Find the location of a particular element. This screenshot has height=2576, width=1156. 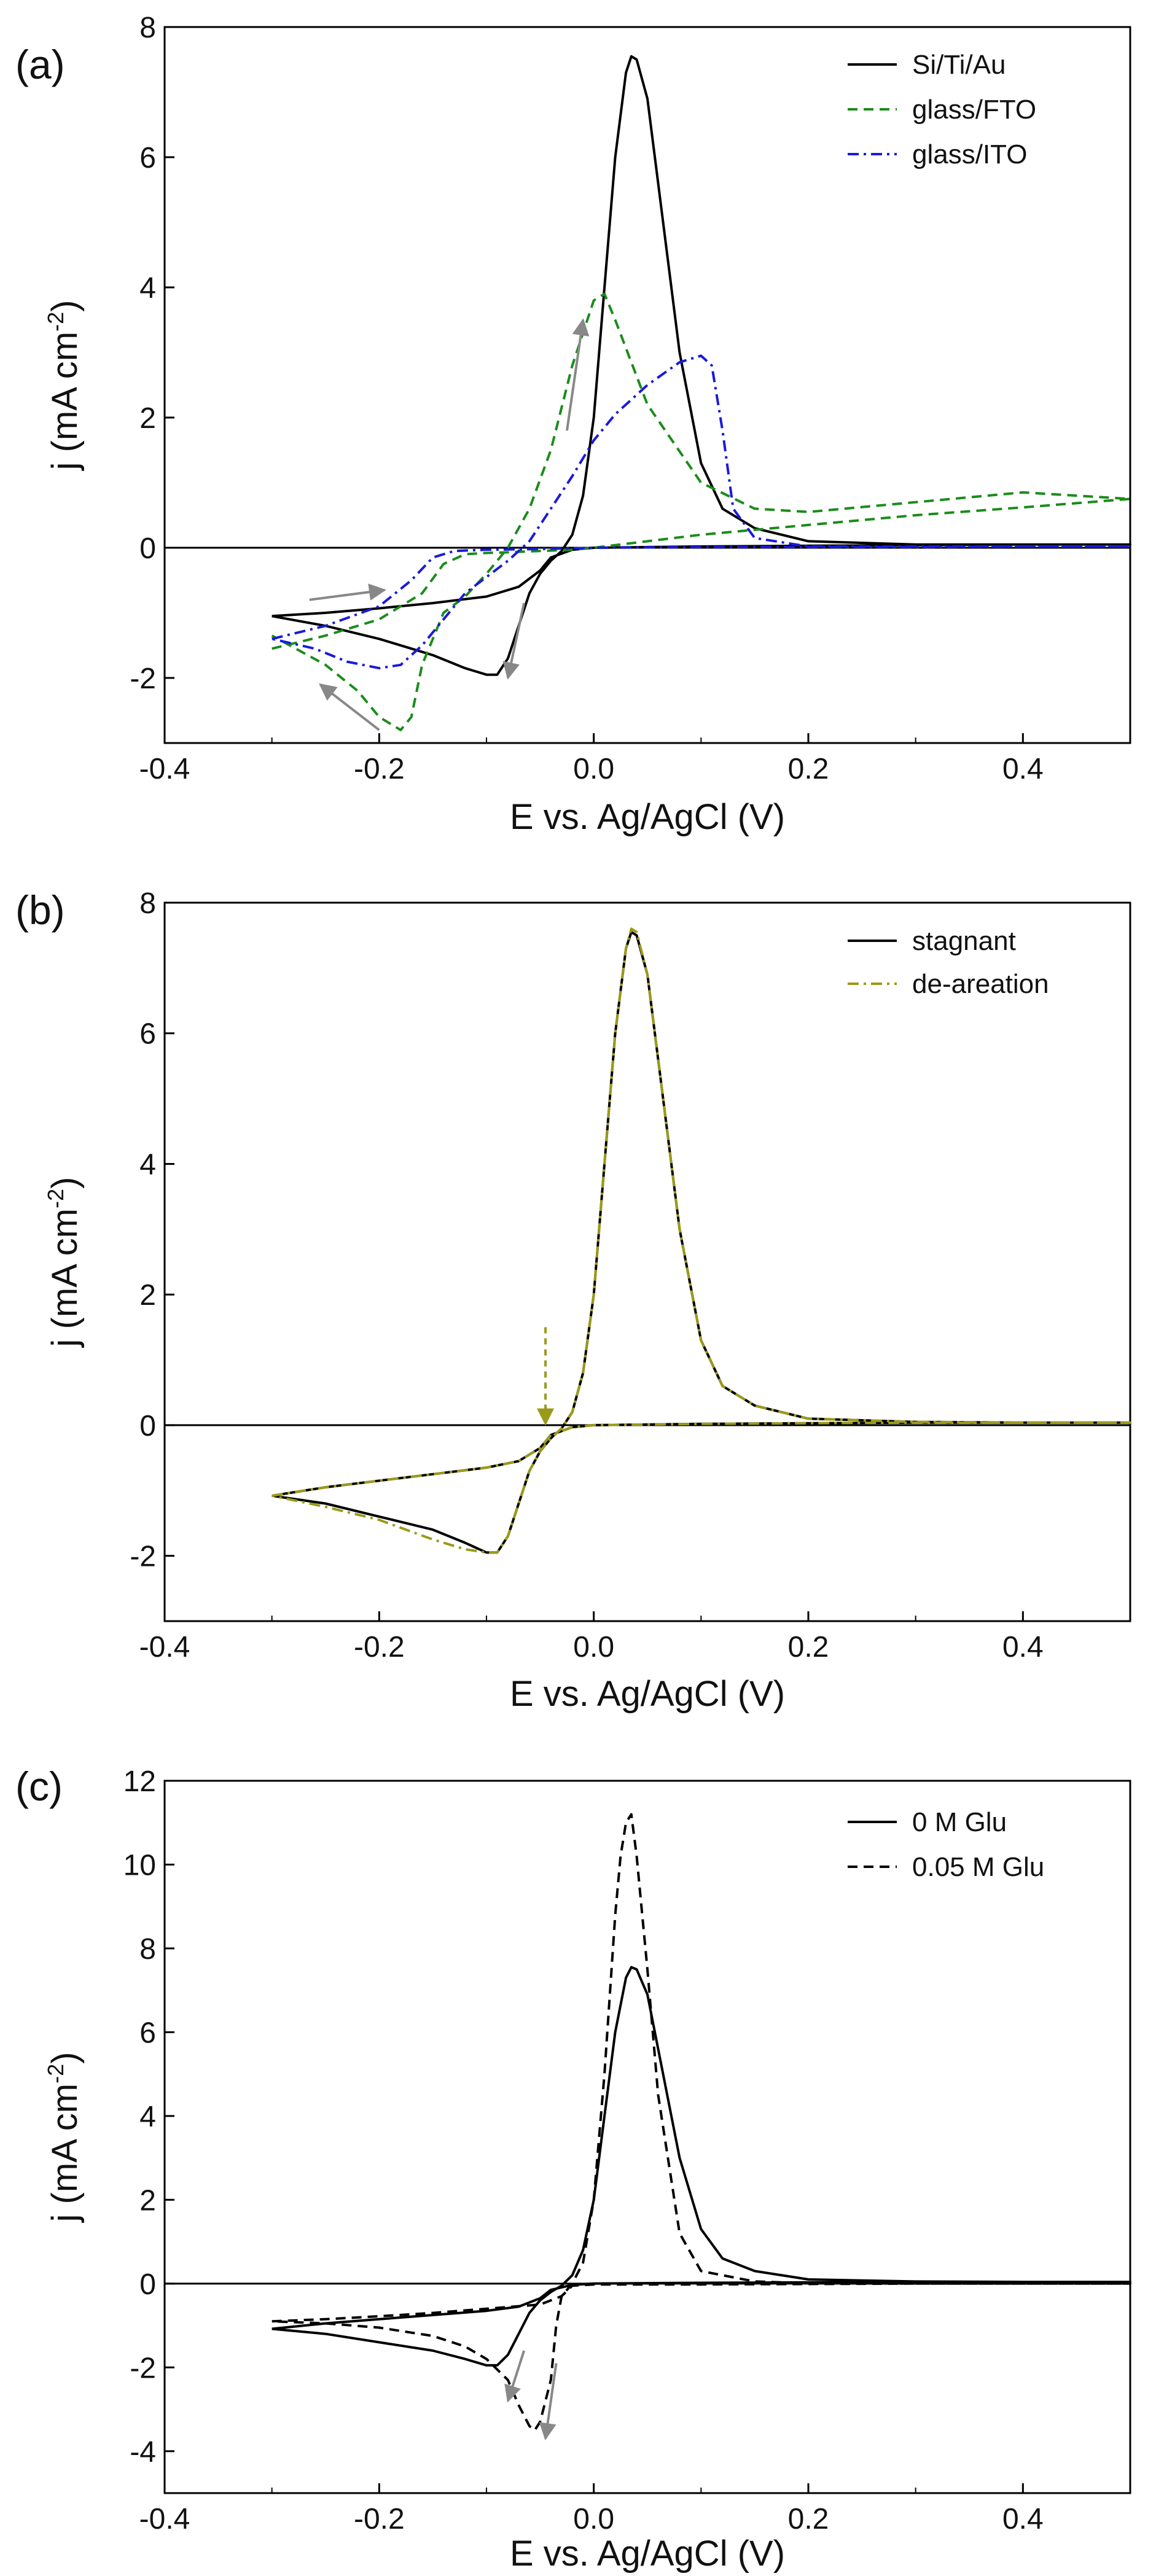

y-axis-title-c-close: ) is located at coordinates (65, 2058).